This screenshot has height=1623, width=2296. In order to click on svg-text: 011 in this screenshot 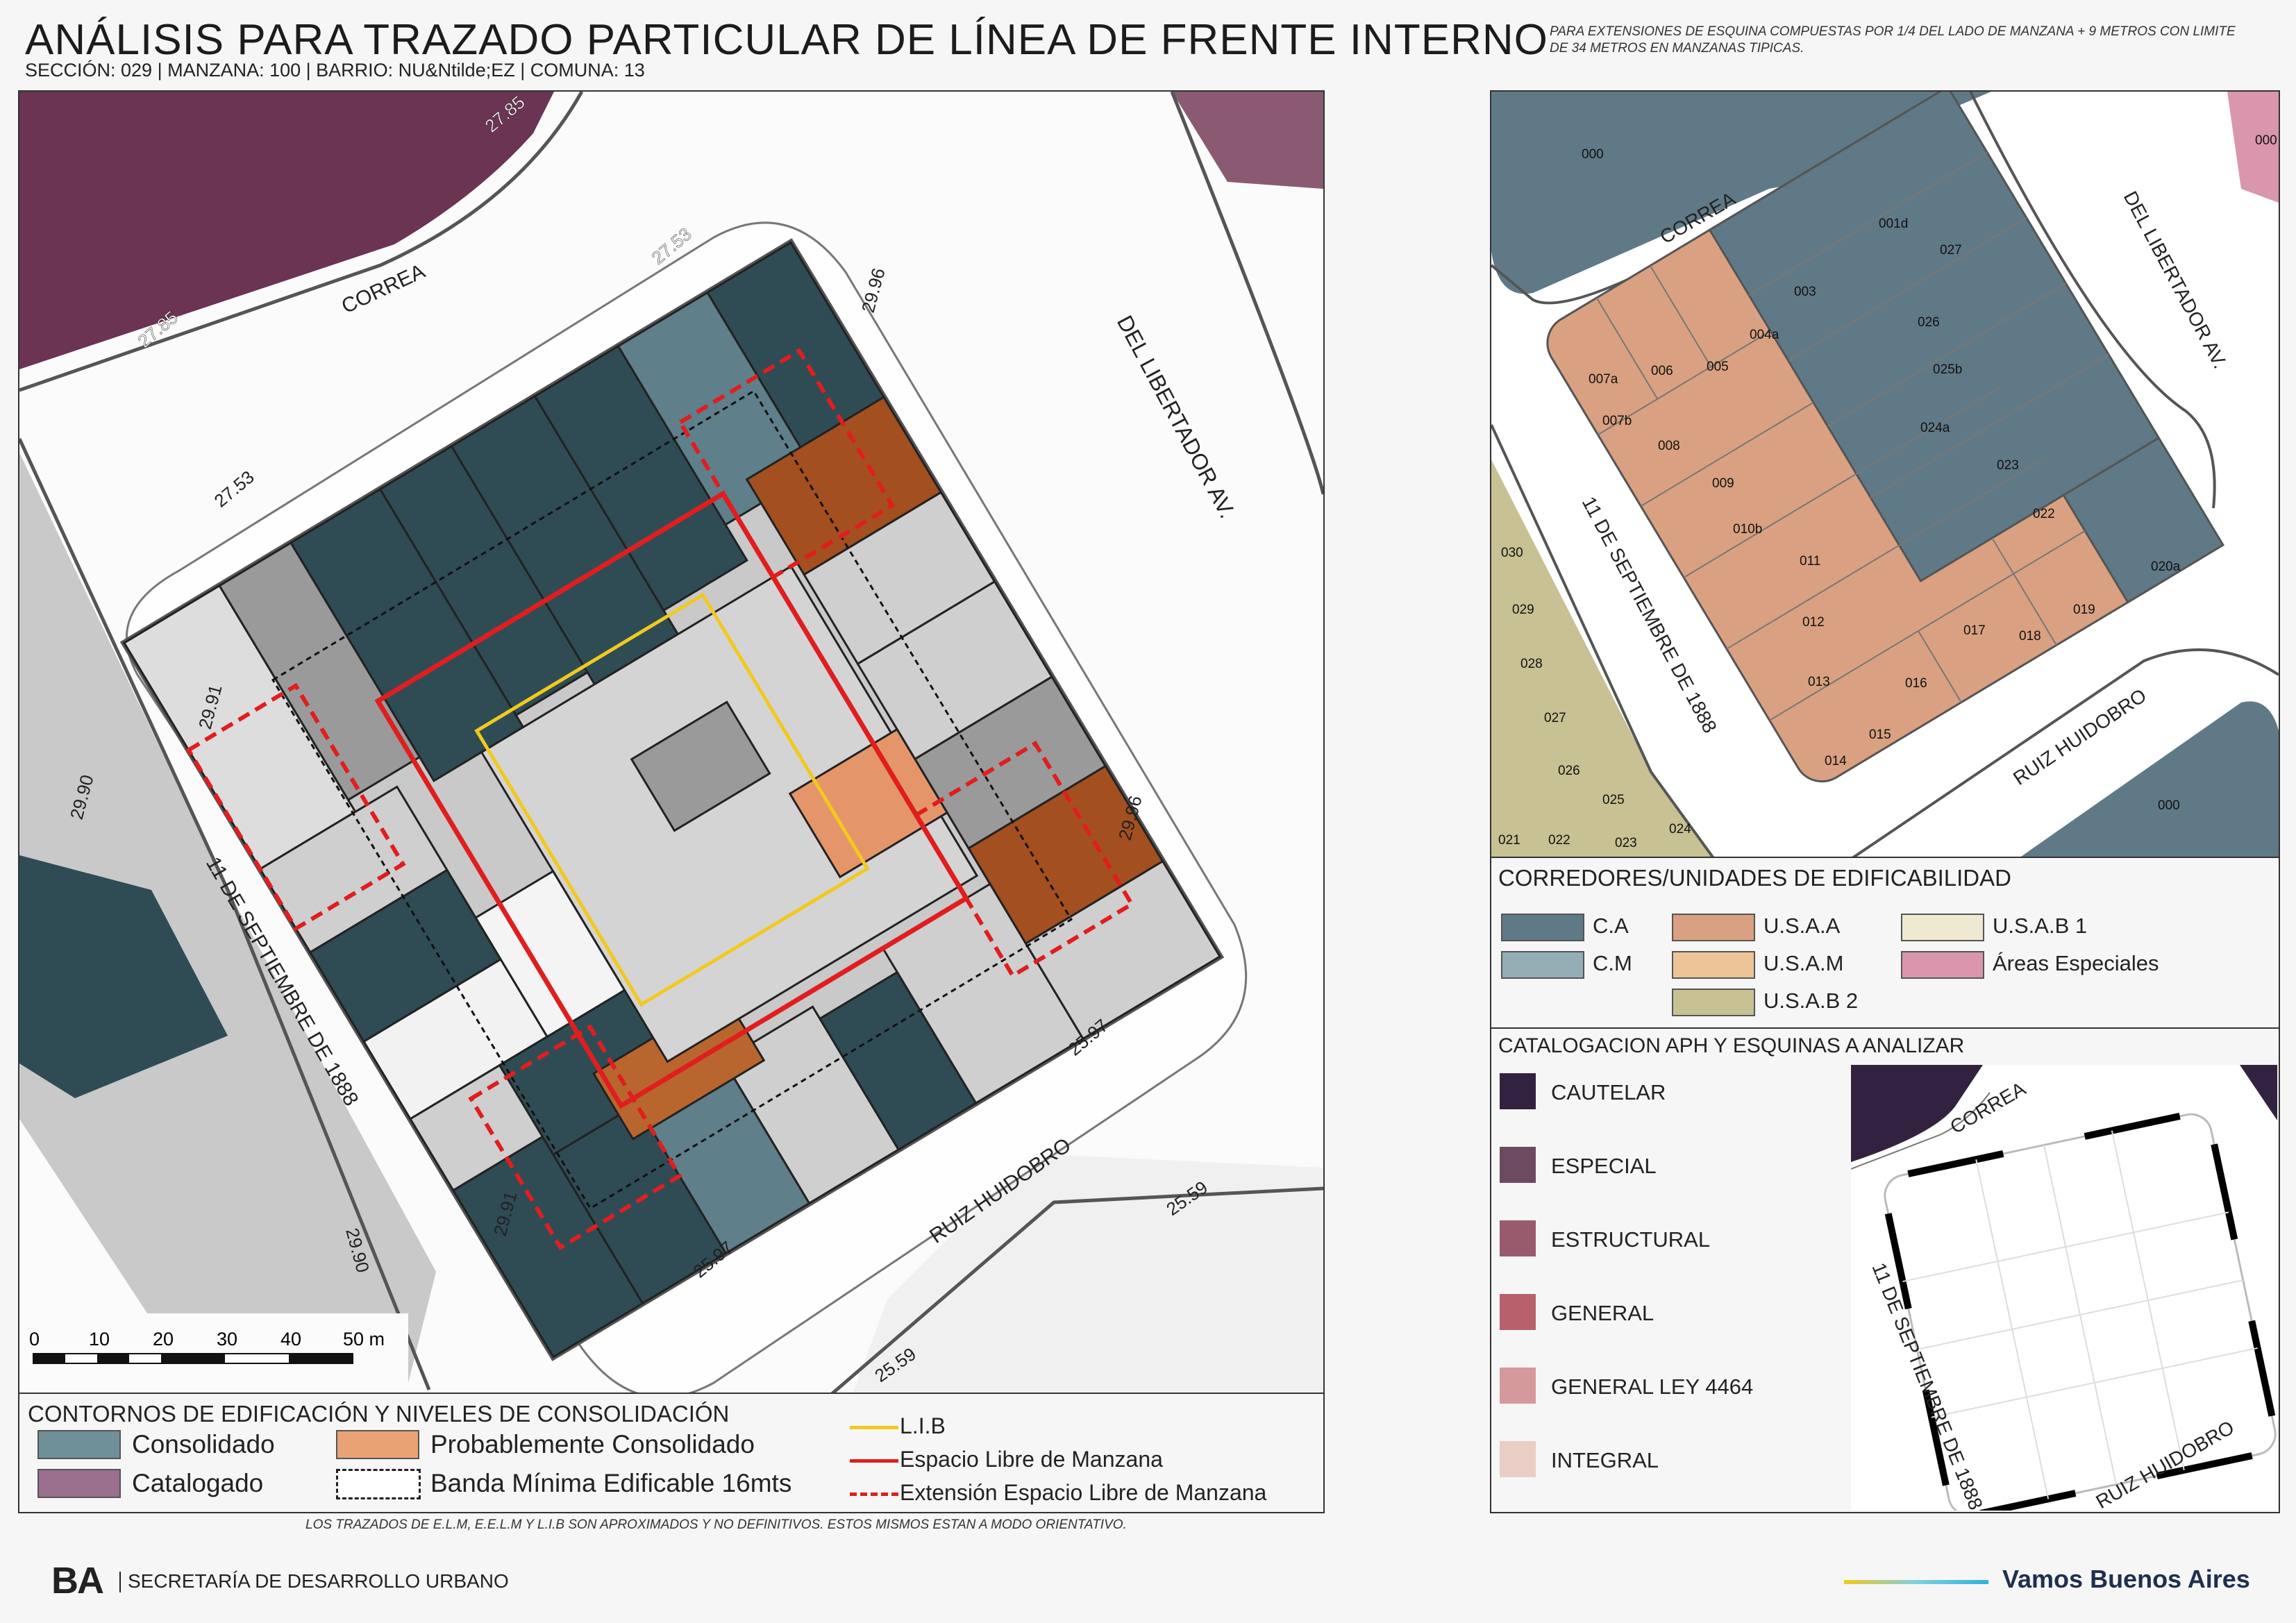, I will do `click(1810, 561)`.